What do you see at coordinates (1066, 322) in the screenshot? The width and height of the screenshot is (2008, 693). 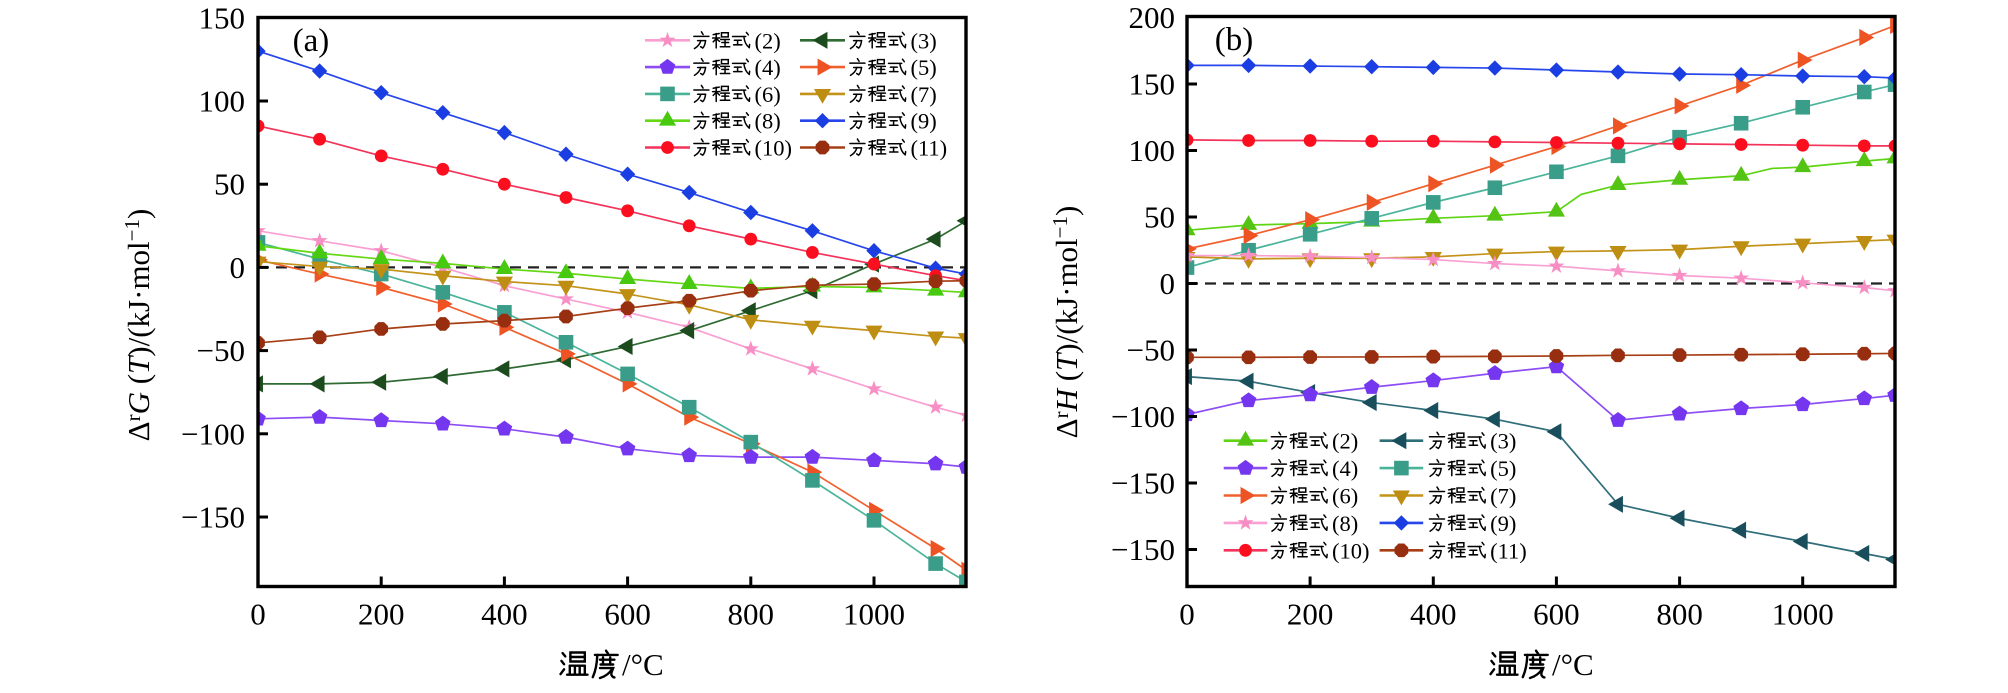 I see `svg-text: ΔrH (T)/(kJ·mol−1)` at bounding box center [1066, 322].